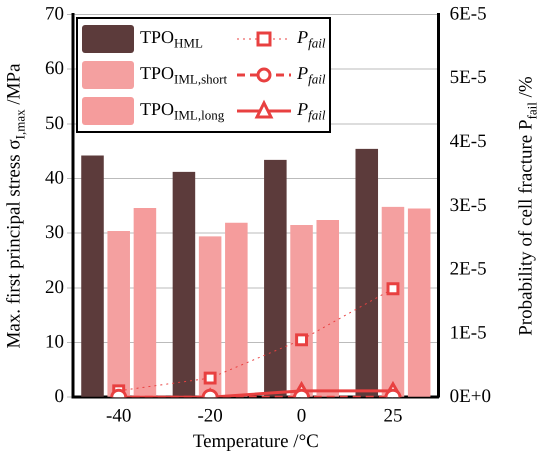  I want to click on y-tick-label: 40, so click(54, 177).